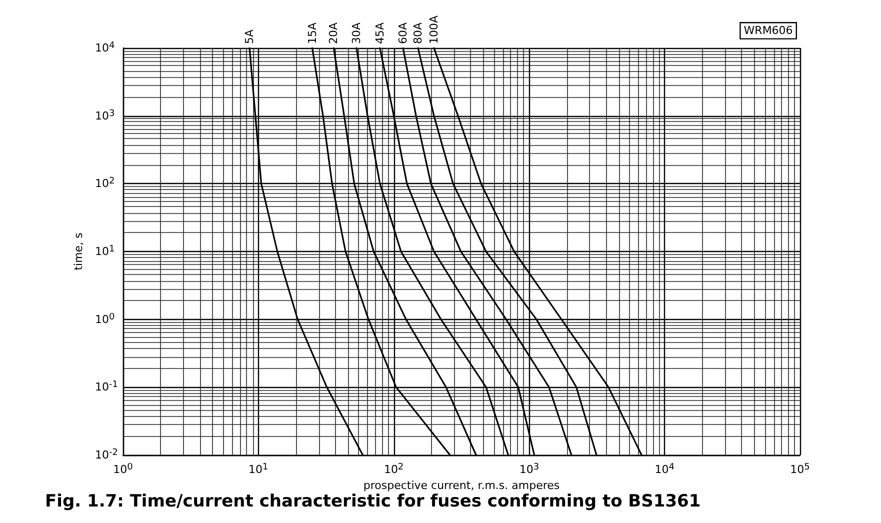 The image size is (881, 523). What do you see at coordinates (768, 31) in the screenshot?
I see `text: WRM606` at bounding box center [768, 31].